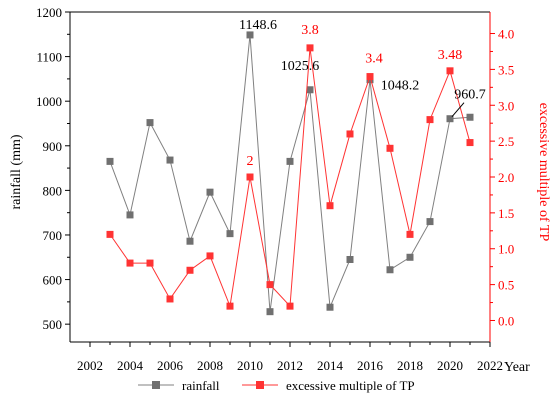 This screenshot has width=550, height=401. I want to click on y-right-tick-label: 2.5, so click(506, 141).